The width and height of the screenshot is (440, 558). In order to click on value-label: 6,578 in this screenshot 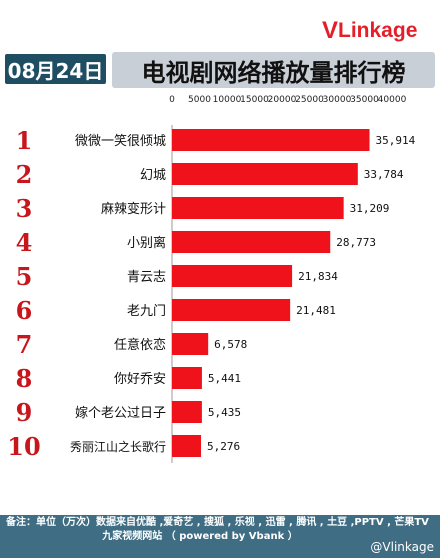, I will do `click(230, 344)`.